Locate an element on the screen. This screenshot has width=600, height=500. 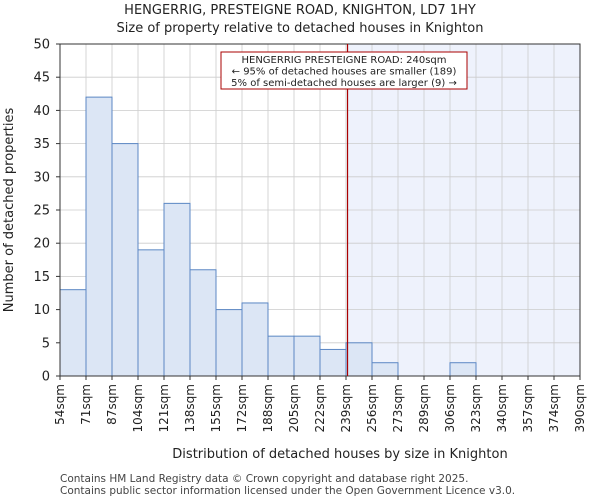
y-tick-label-3: 15 is located at coordinates (41, 277).